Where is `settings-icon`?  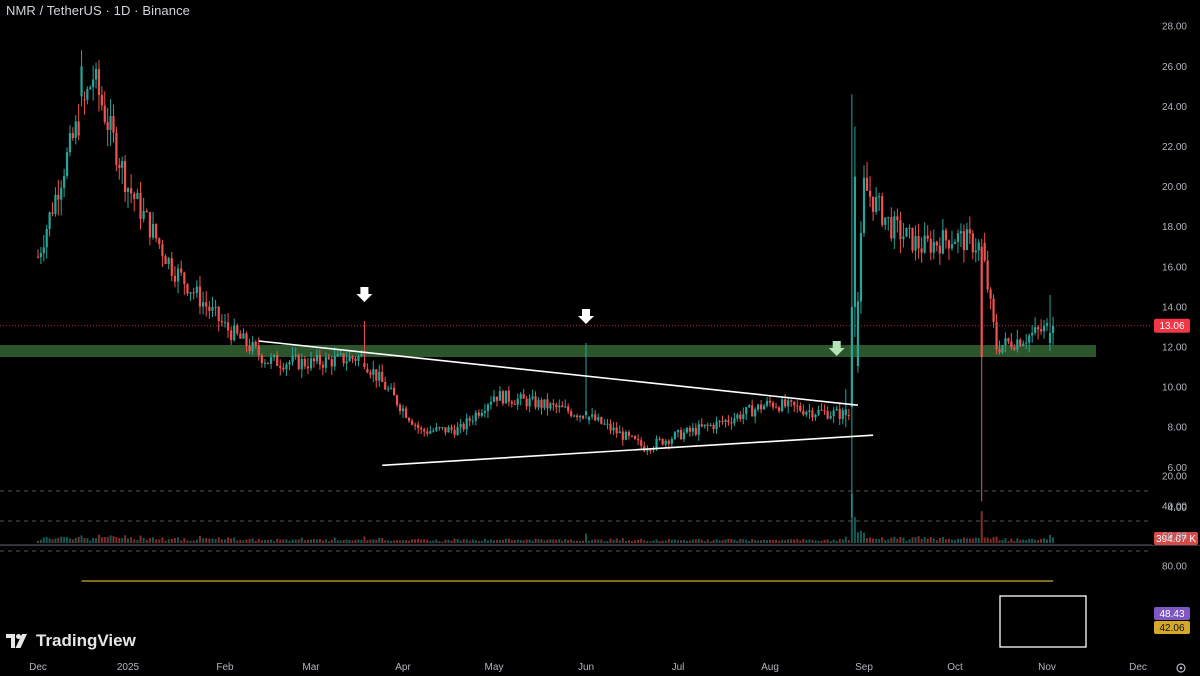
settings-icon is located at coordinates (1181, 668).